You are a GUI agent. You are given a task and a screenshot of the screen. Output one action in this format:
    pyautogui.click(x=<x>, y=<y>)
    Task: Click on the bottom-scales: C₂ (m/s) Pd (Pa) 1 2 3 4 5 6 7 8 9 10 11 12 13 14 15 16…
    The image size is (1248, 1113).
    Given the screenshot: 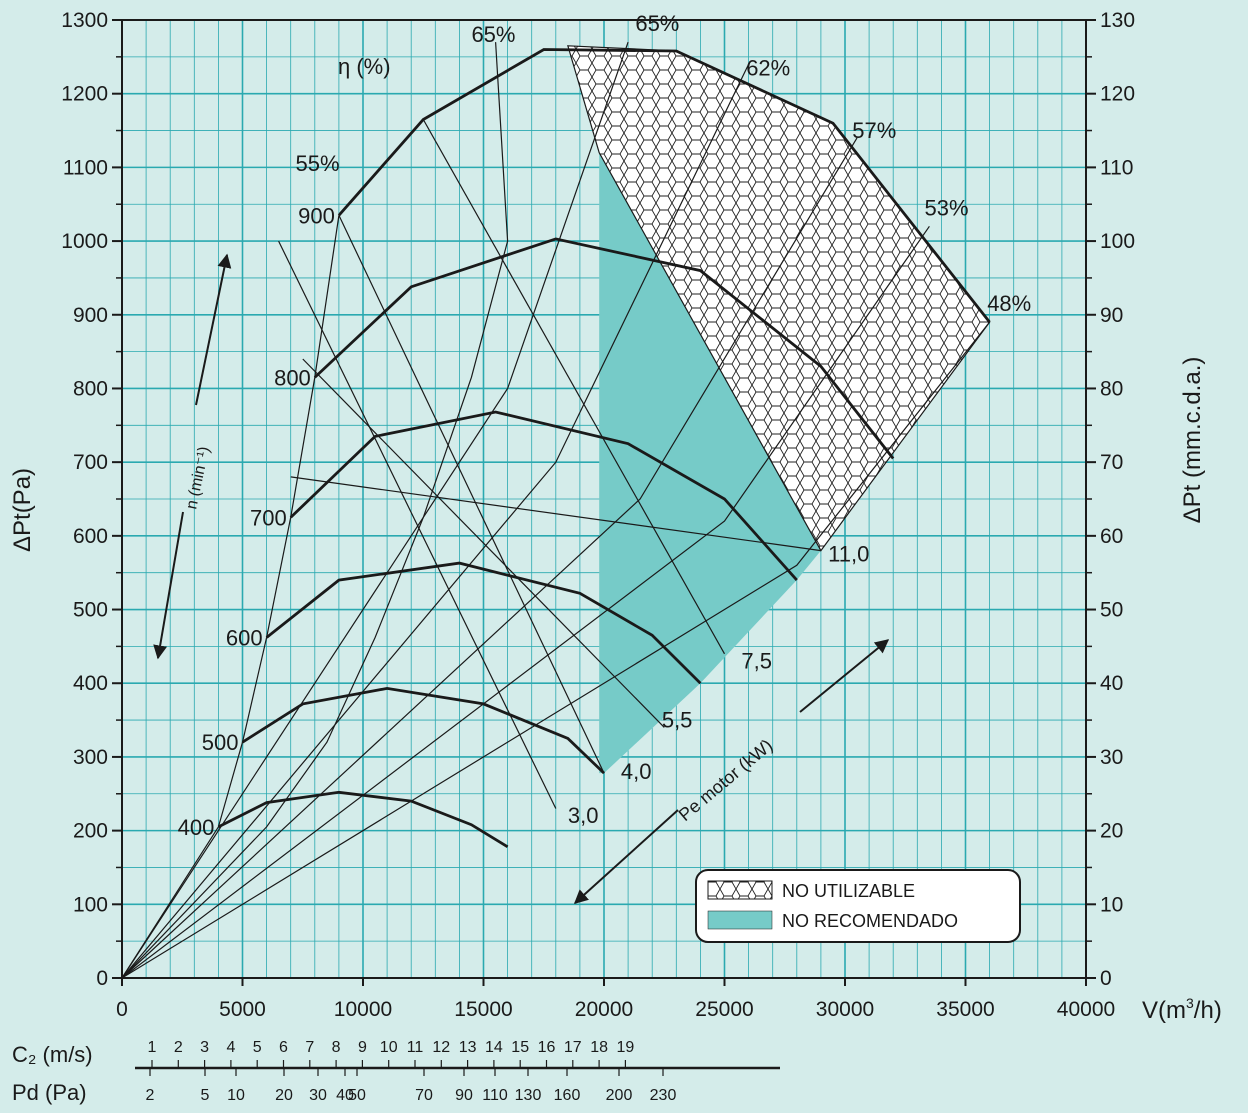 What is the action you would take?
    pyautogui.click(x=396, y=1072)
    